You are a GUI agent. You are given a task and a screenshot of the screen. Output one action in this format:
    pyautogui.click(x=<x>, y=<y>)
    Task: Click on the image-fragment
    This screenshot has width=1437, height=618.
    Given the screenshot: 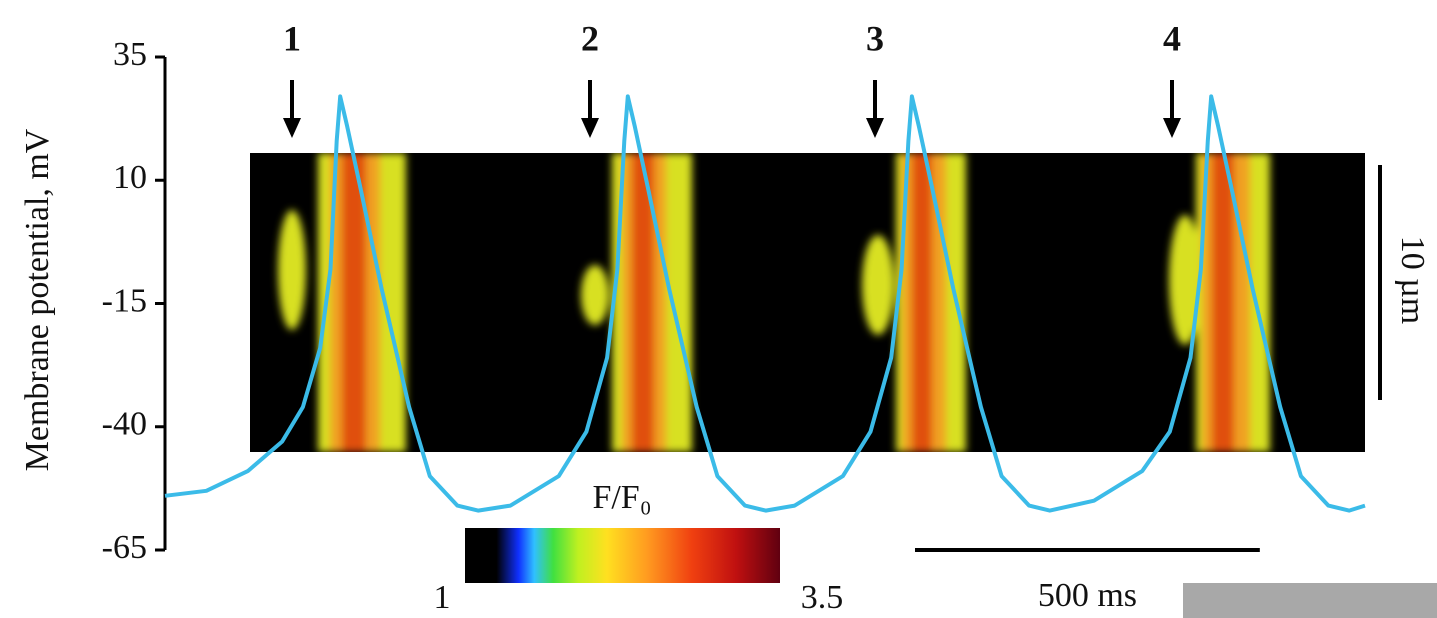 What is the action you would take?
    pyautogui.click(x=1310, y=600)
    